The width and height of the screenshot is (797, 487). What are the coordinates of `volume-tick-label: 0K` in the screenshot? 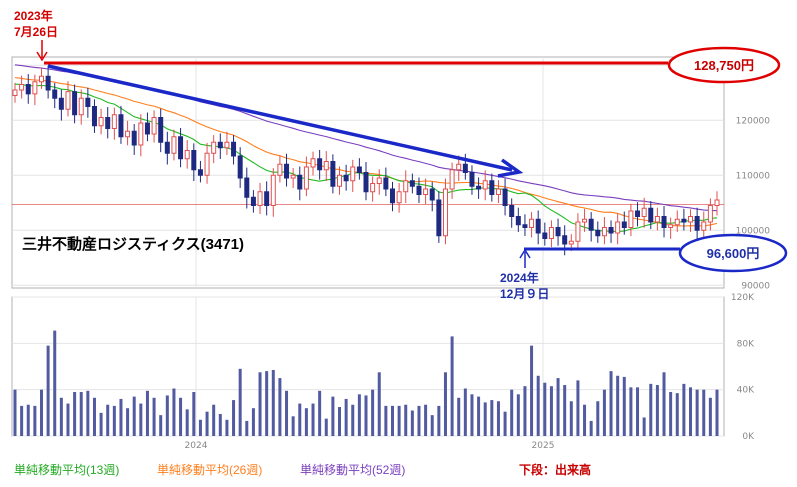 It's located at (748, 437).